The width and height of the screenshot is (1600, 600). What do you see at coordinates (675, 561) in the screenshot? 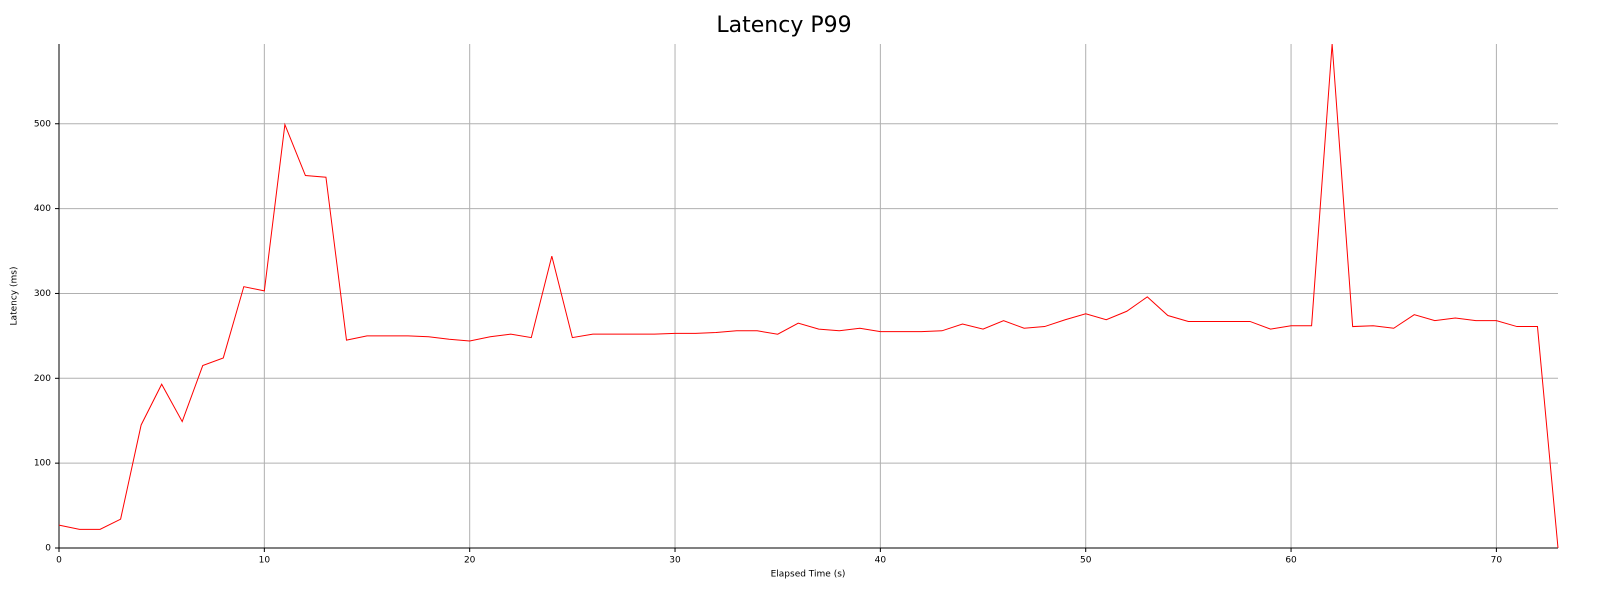
I see `x-tick-label: 30` at bounding box center [675, 561].